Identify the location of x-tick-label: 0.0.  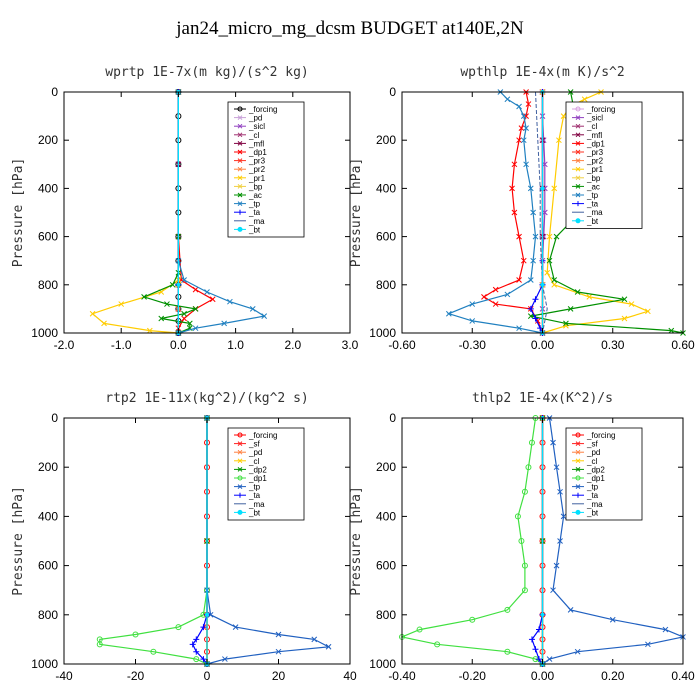
(178, 345).